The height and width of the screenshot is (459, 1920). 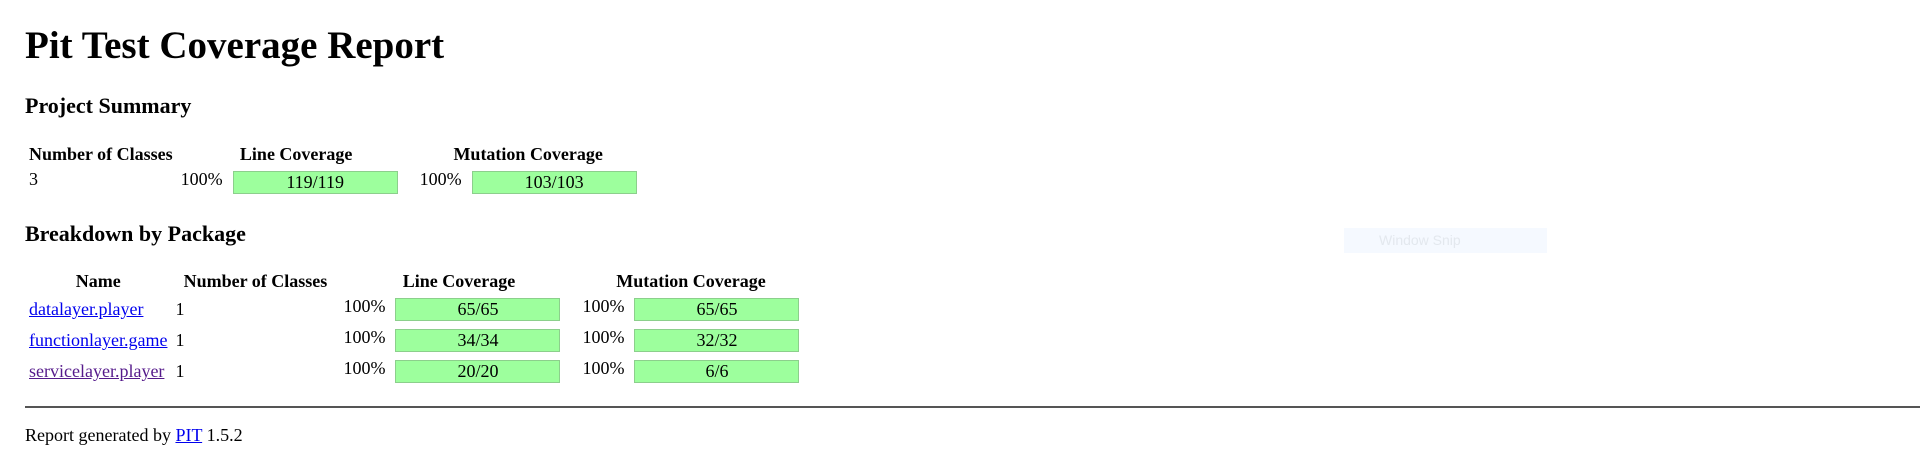 I want to click on pit-link: PIT, so click(x=189, y=435).